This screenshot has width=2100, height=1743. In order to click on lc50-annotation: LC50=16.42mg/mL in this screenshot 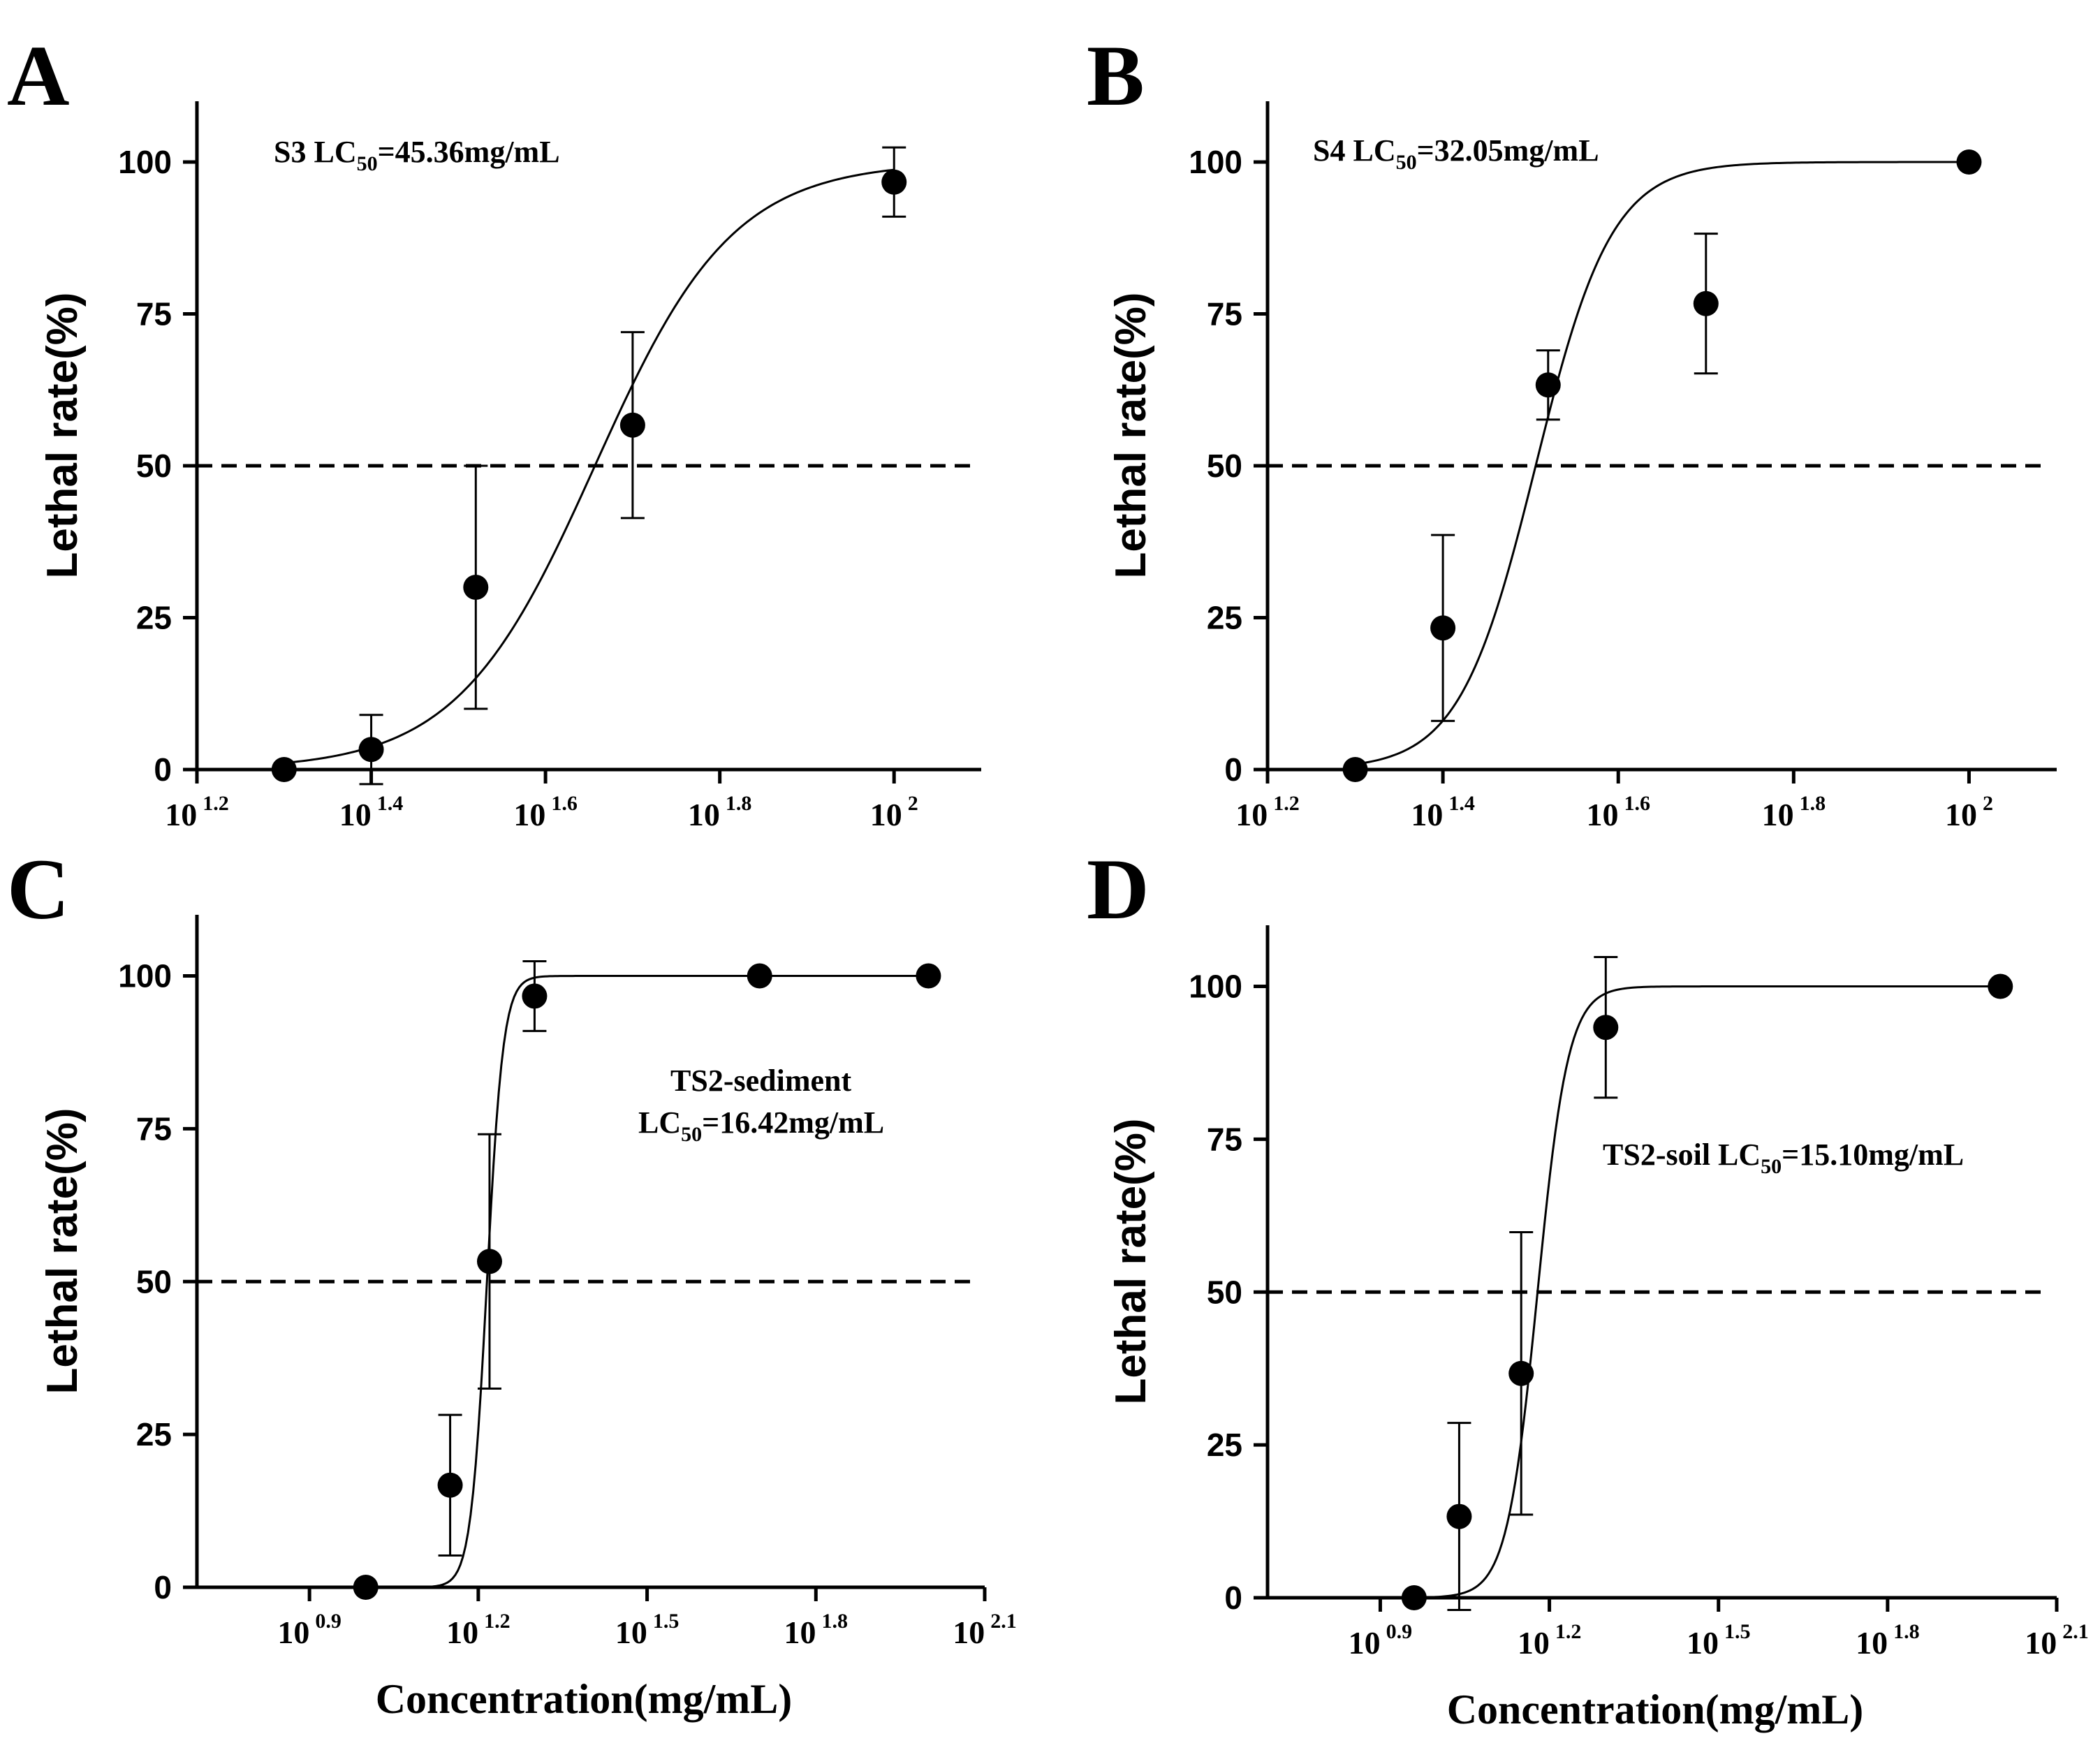, I will do `click(761, 1125)`.